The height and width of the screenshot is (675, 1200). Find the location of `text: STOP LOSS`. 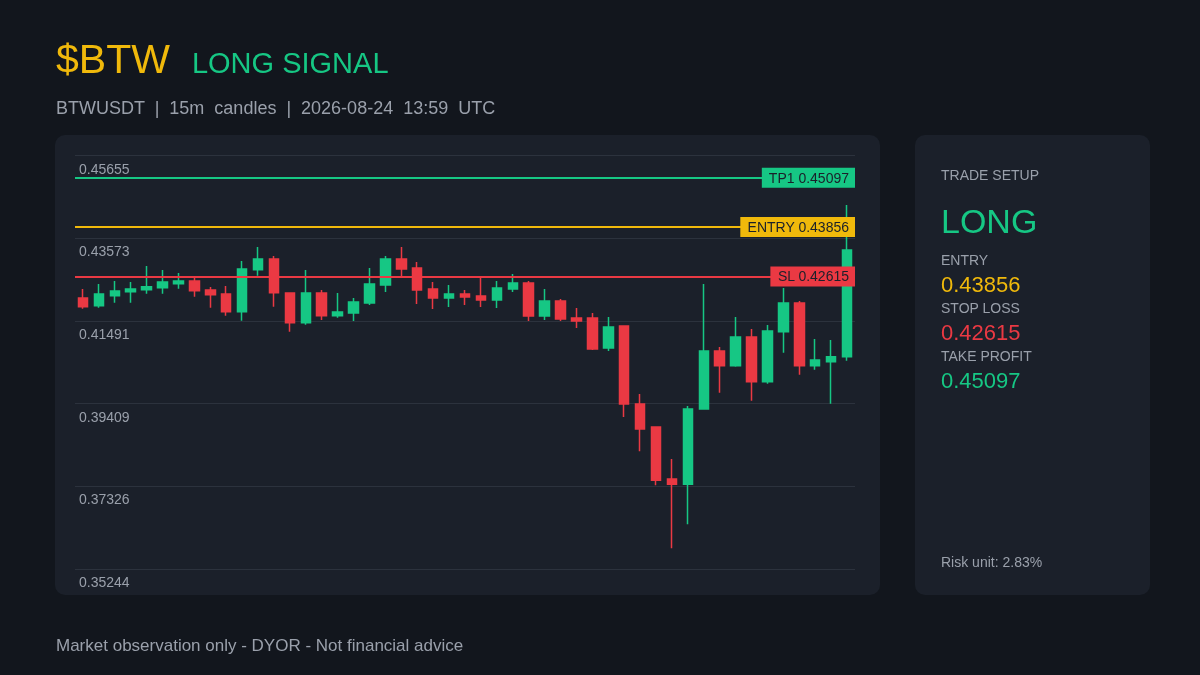

text: STOP LOSS is located at coordinates (980, 308).